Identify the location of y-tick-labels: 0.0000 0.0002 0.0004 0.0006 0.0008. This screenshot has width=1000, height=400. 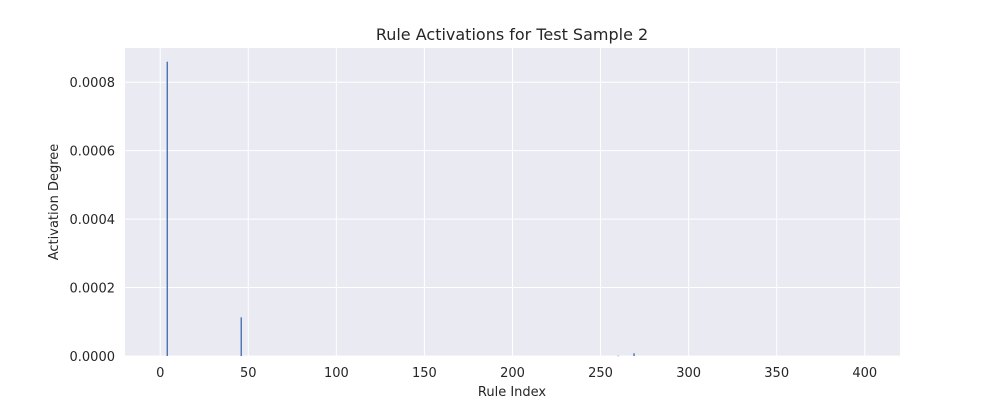
(93, 220).